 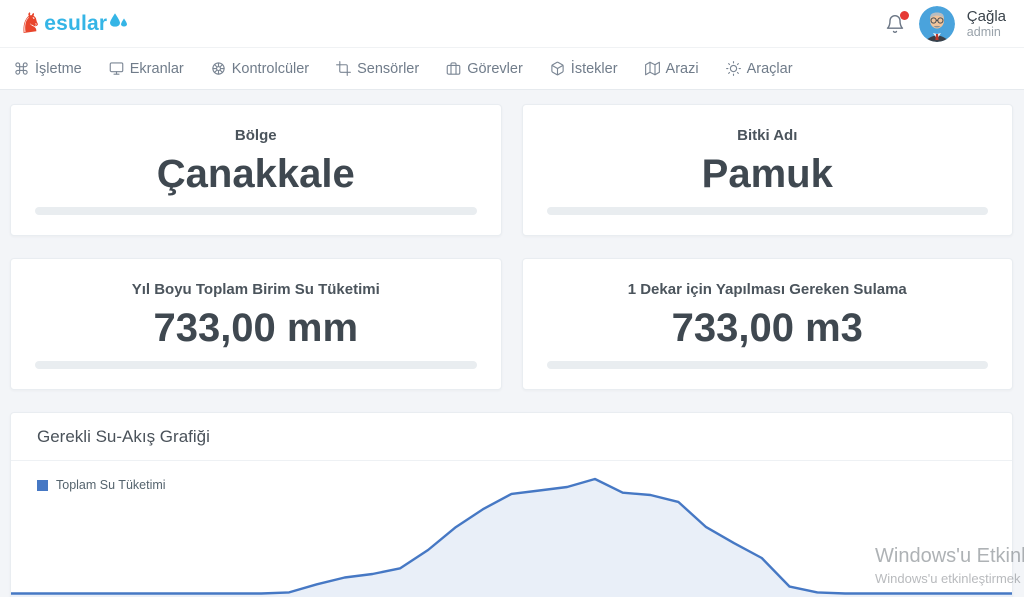 What do you see at coordinates (767, 328) in the screenshot?
I see `card-value: 733,00 m3` at bounding box center [767, 328].